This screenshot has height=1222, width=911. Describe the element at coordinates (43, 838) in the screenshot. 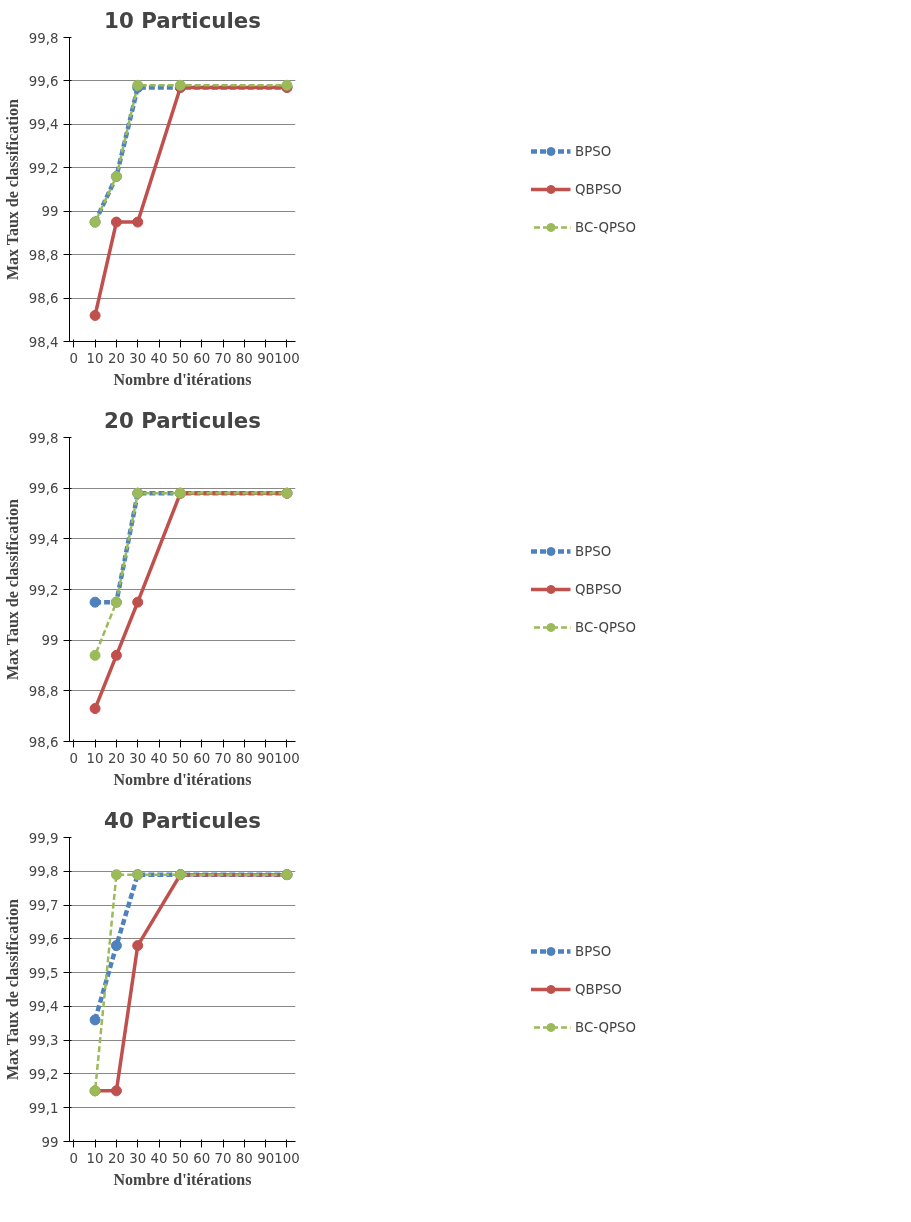

I see `y-tick-label: 99,9` at that location.